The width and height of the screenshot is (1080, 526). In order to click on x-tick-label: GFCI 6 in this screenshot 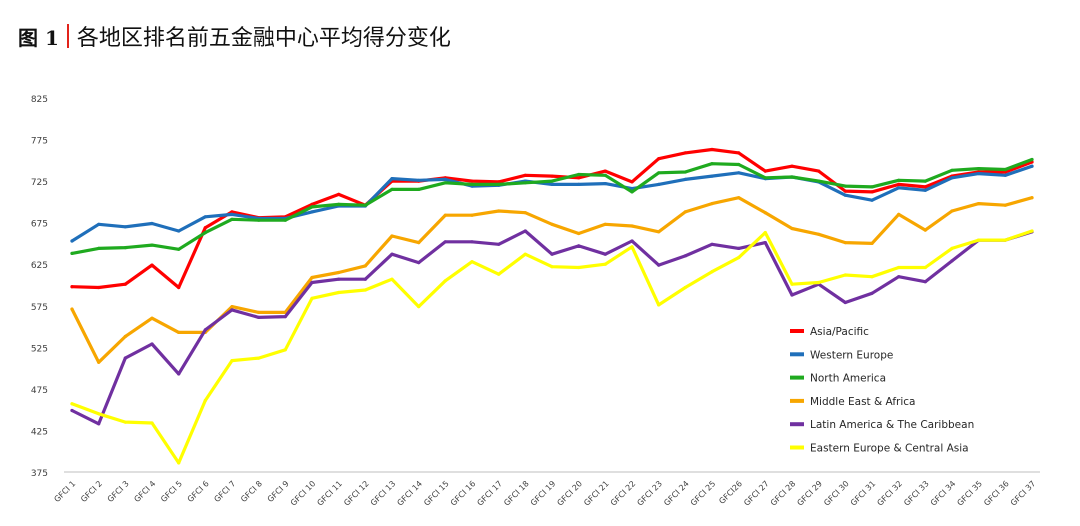, I will do `click(198, 491)`.